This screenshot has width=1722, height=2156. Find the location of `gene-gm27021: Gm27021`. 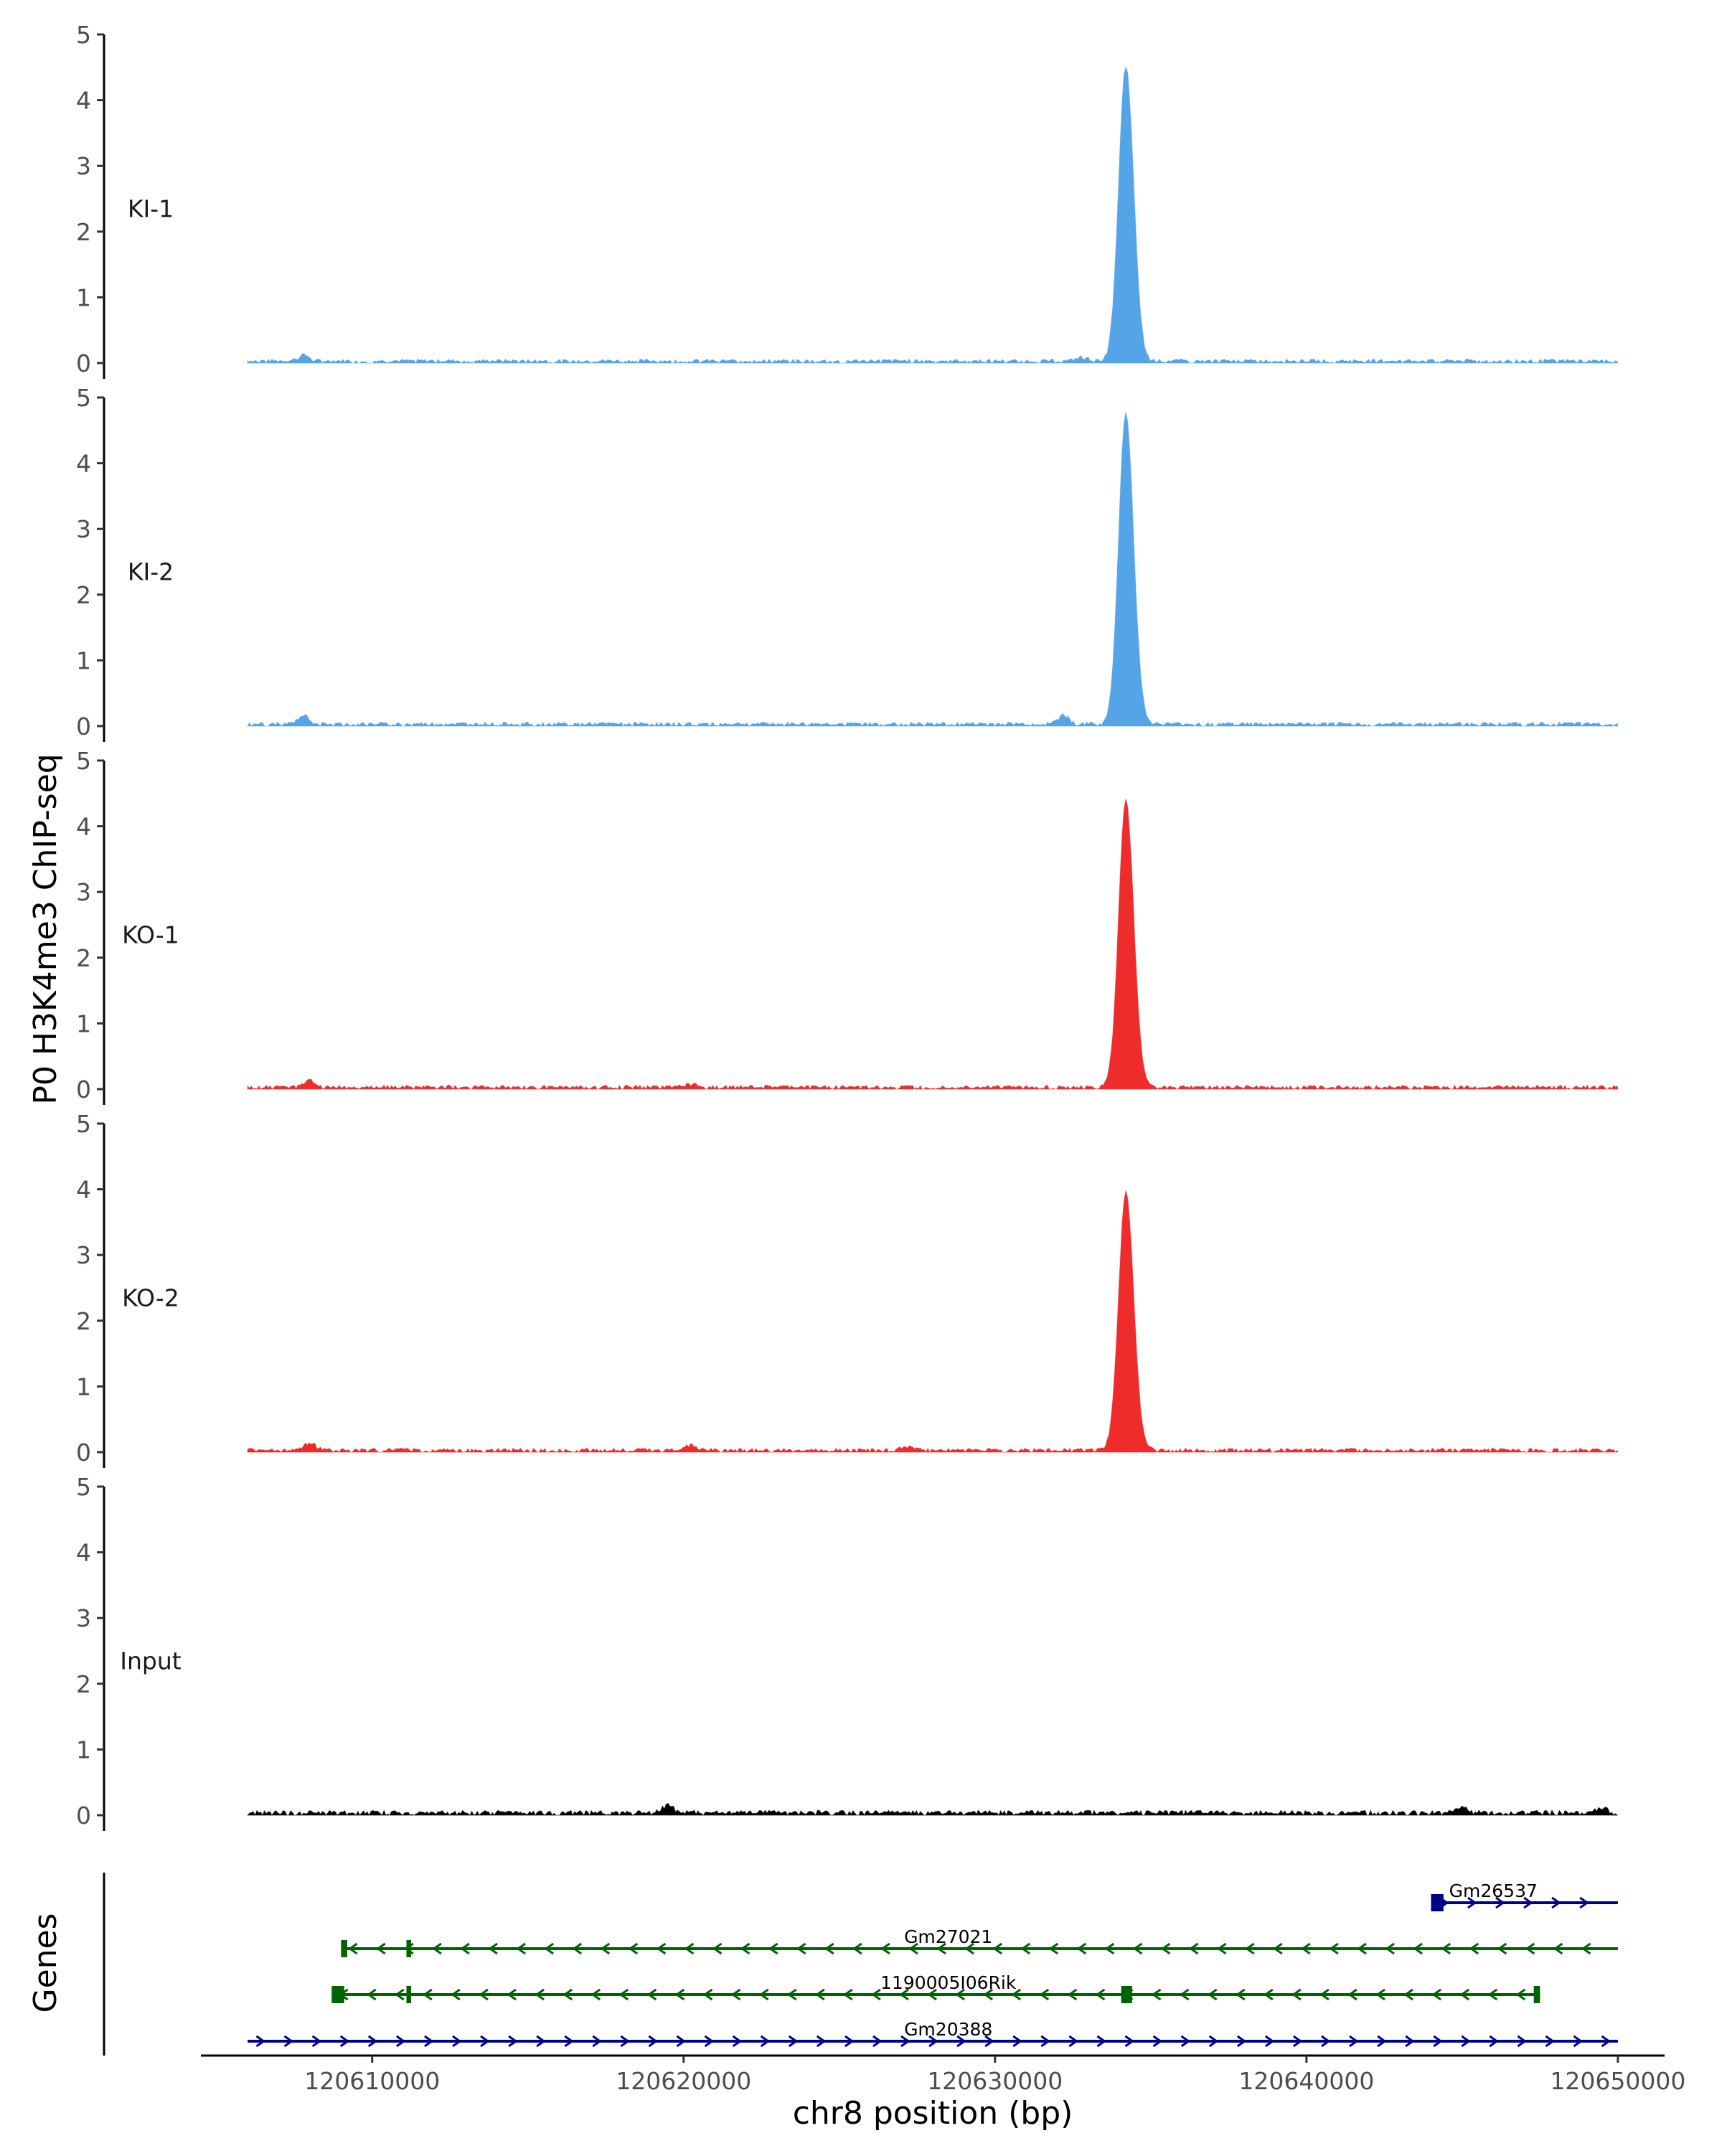

gene-gm27021: Gm27021 is located at coordinates (979, 1941).